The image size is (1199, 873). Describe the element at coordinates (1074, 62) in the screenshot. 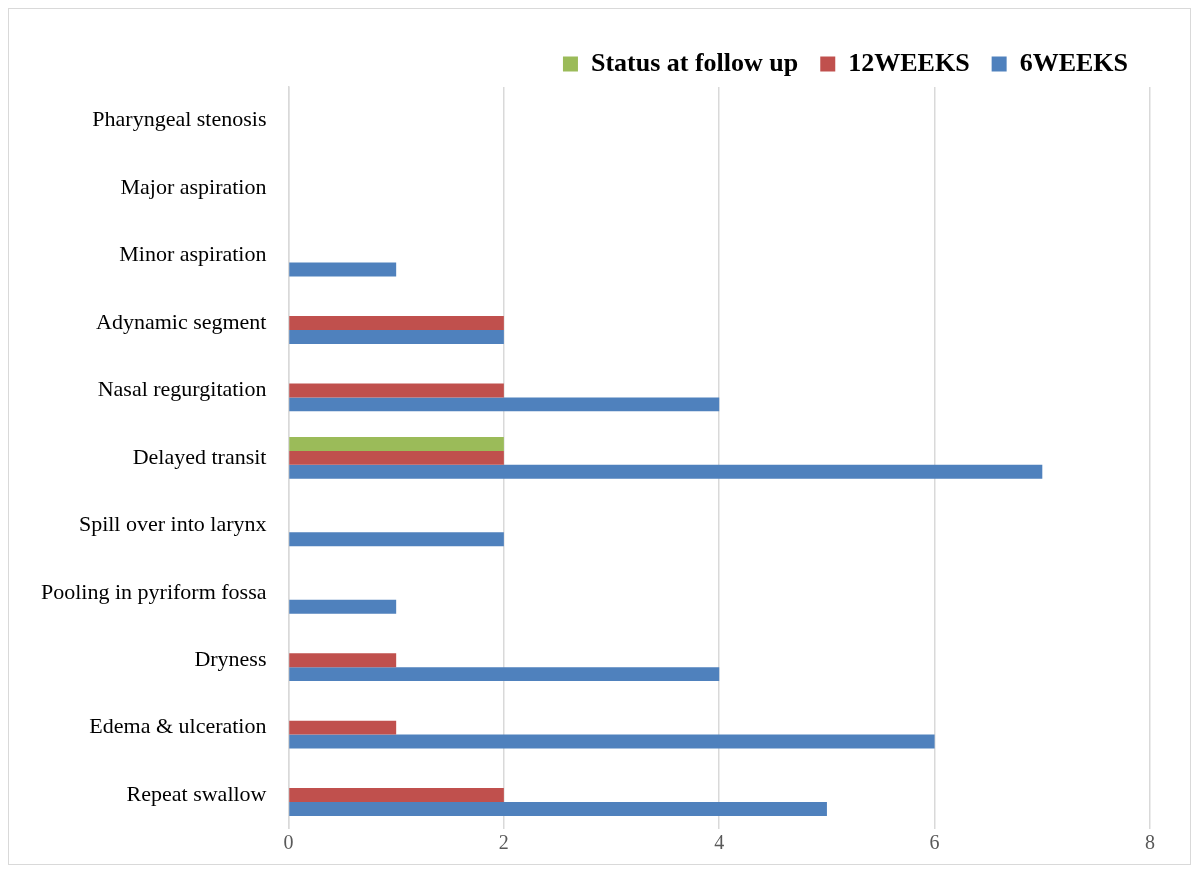

I see `legend-label: 6WEEKS` at that location.